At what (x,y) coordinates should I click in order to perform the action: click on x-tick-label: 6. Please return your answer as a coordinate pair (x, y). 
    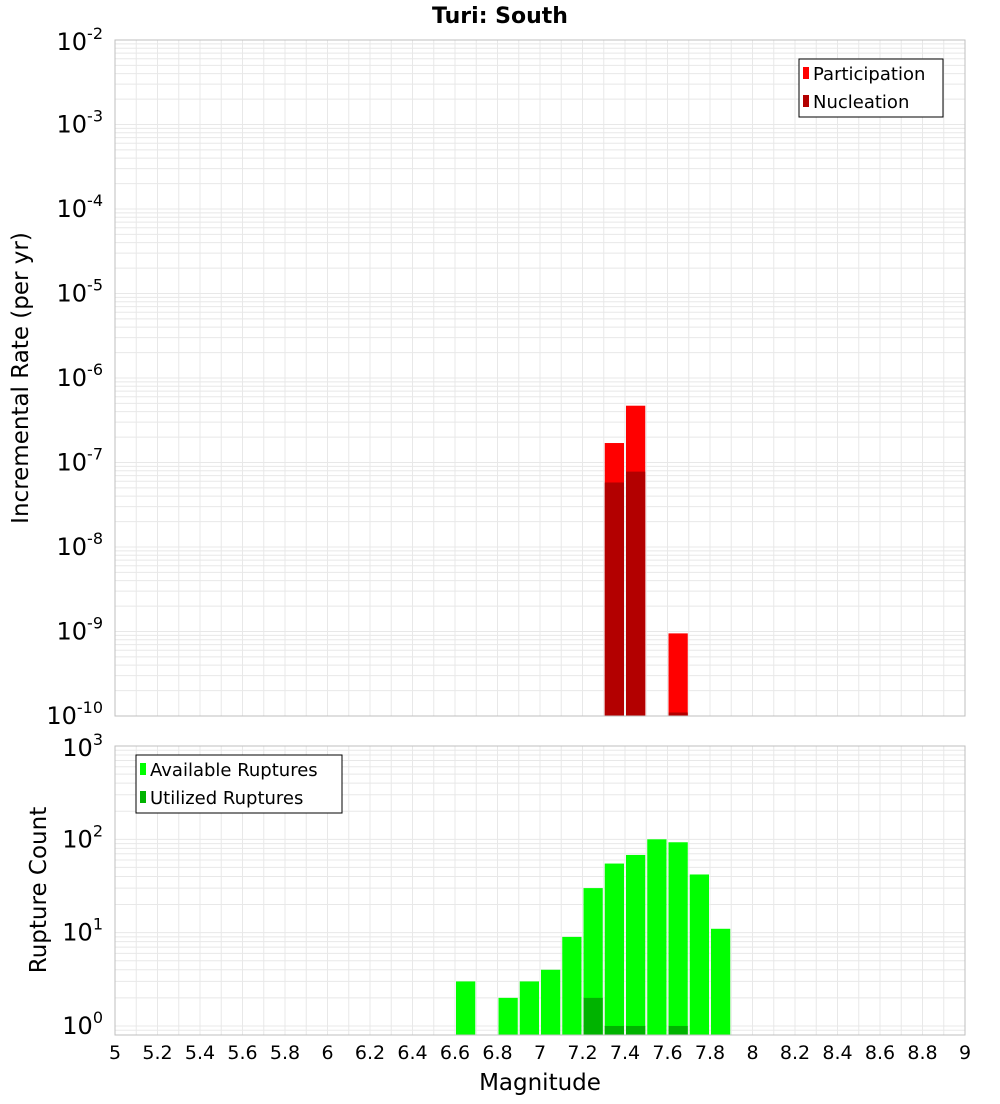
    Looking at the image, I should click on (327, 1053).